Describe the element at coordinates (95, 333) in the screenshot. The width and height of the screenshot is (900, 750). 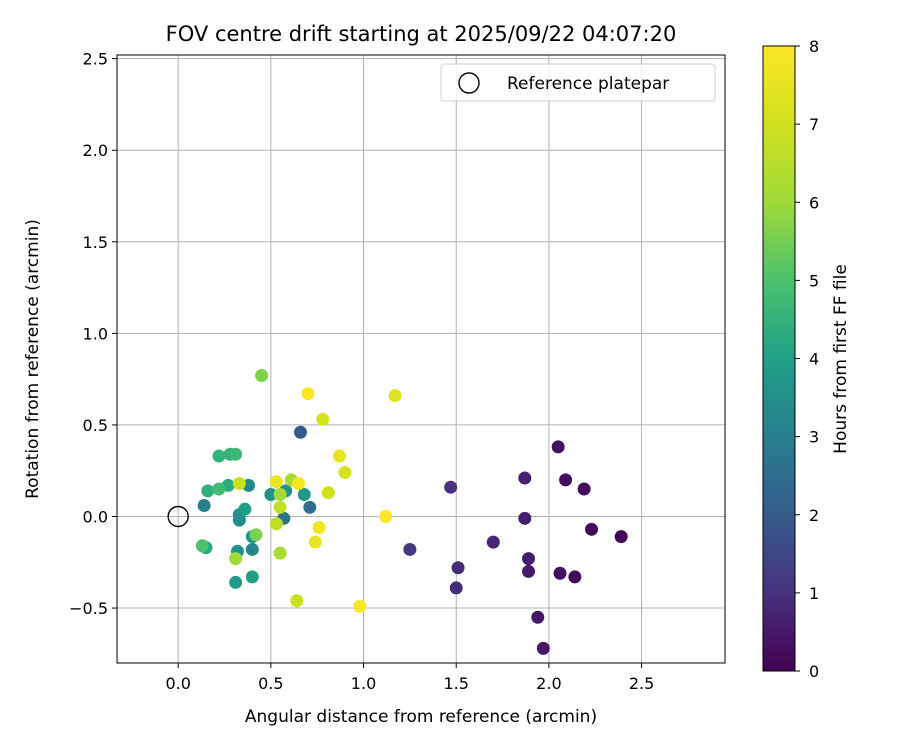
I see `y-tick-label: 1.0` at that location.